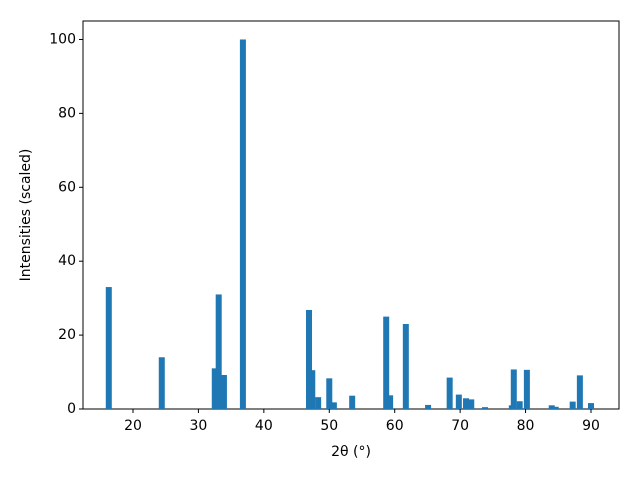 This screenshot has height=480, width=640. What do you see at coordinates (591, 426) in the screenshot?
I see `x-tick-label: 90` at bounding box center [591, 426].